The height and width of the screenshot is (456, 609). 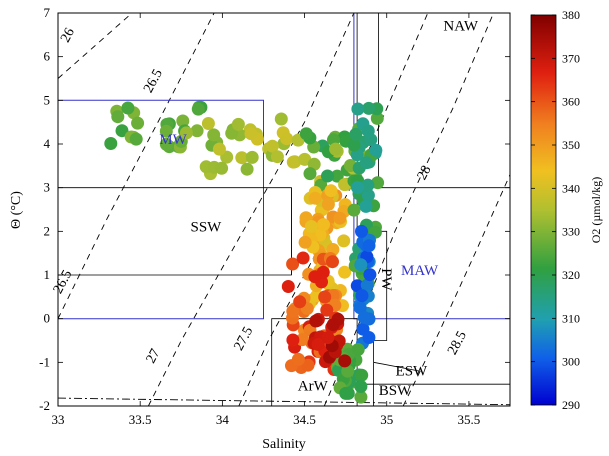 What do you see at coordinates (425, 172) in the screenshot?
I see `contour-label: 28` at bounding box center [425, 172].